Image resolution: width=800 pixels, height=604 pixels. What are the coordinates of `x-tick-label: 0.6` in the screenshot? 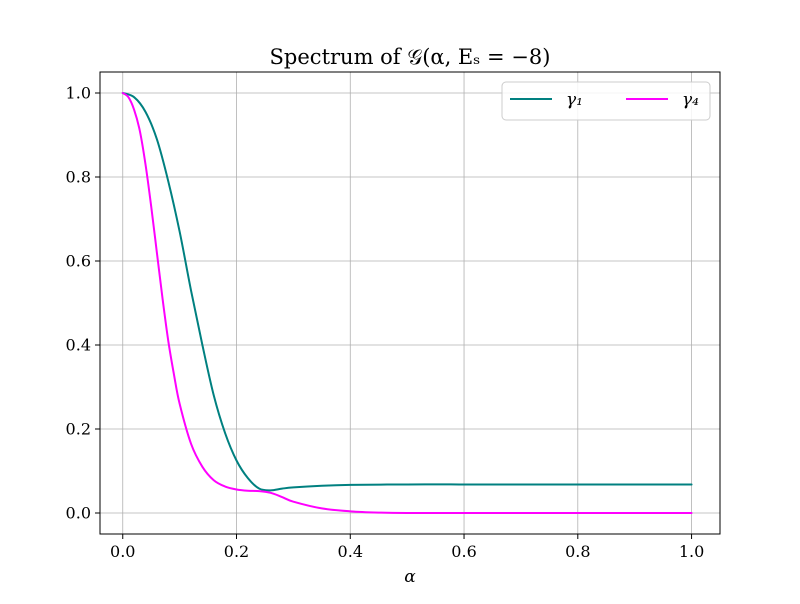 It's located at (463, 551).